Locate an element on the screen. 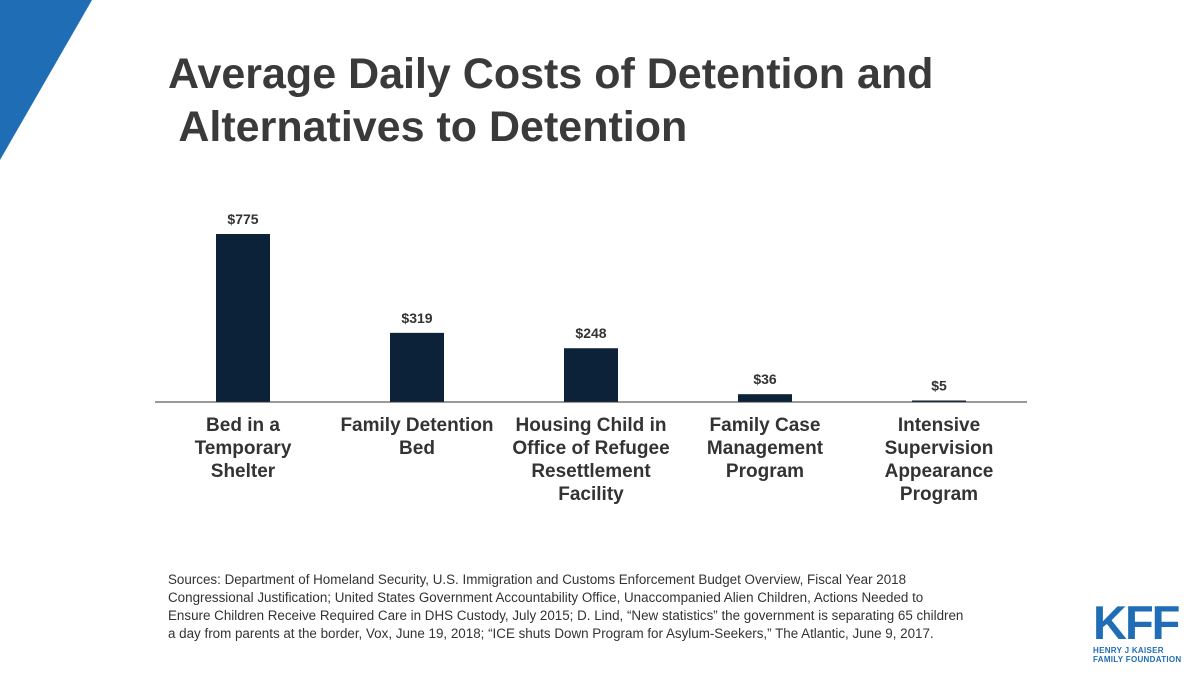  logo-subtitle-line-1: HENRY J KAISER is located at coordinates (1128, 650).